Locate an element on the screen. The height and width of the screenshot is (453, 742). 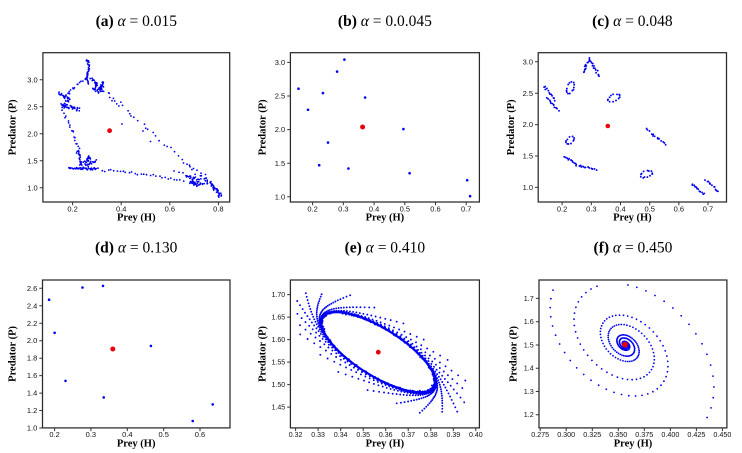
svg-text: 0.450 is located at coordinates (722, 434).